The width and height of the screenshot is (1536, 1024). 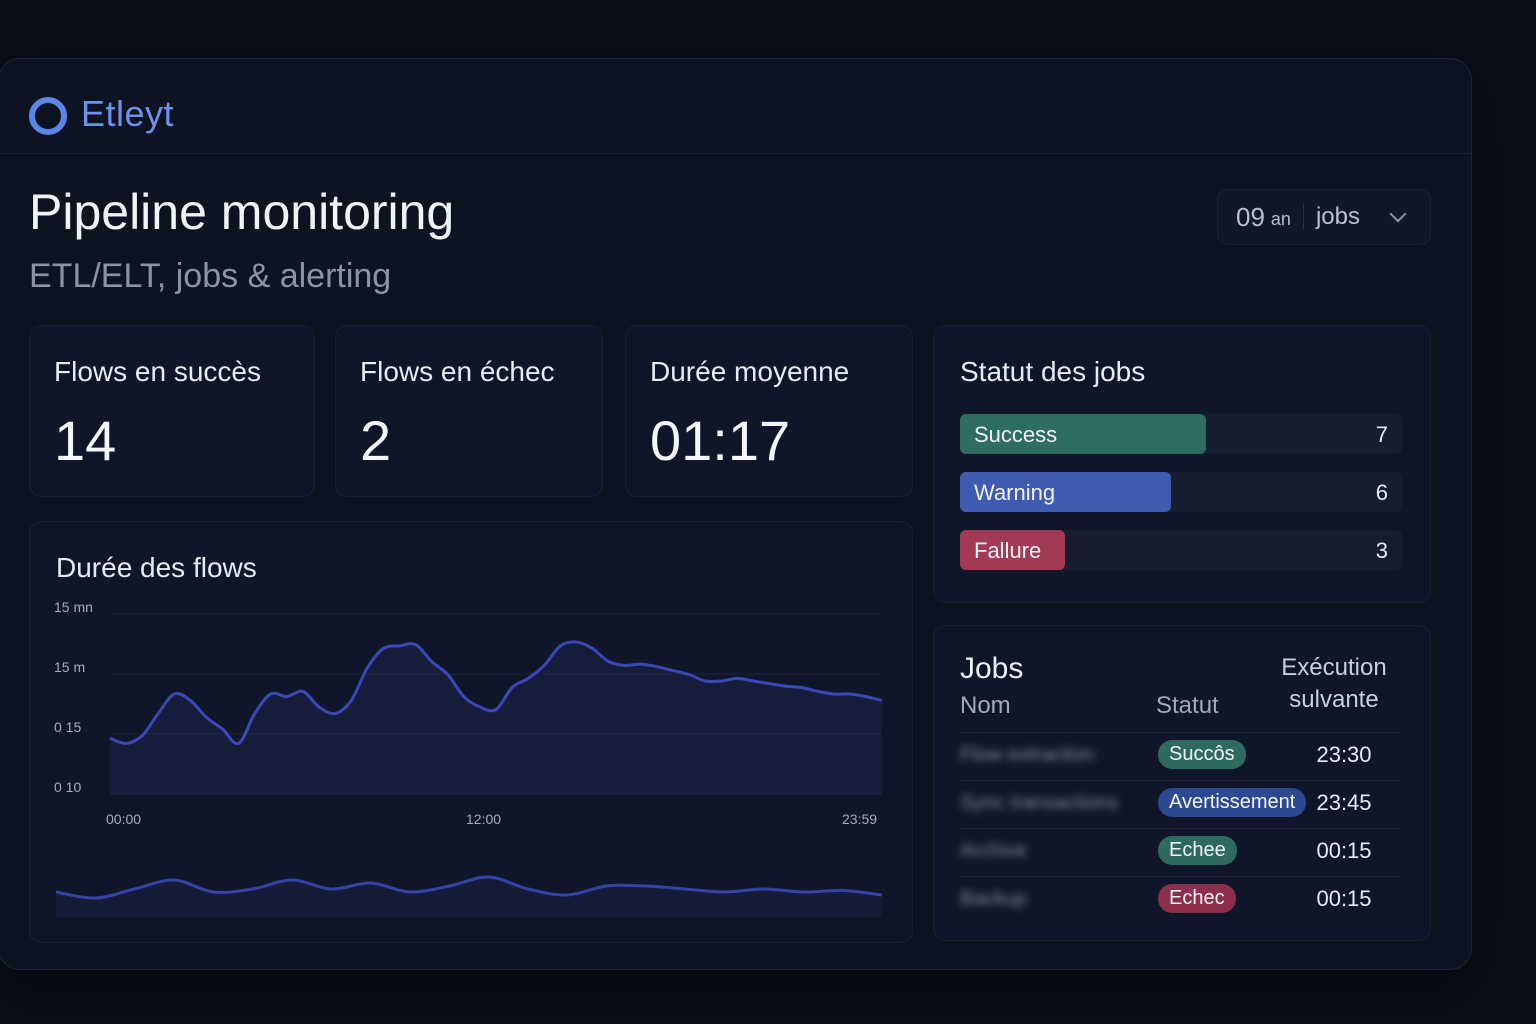 I want to click on overview-area, so click(x=469, y=896).